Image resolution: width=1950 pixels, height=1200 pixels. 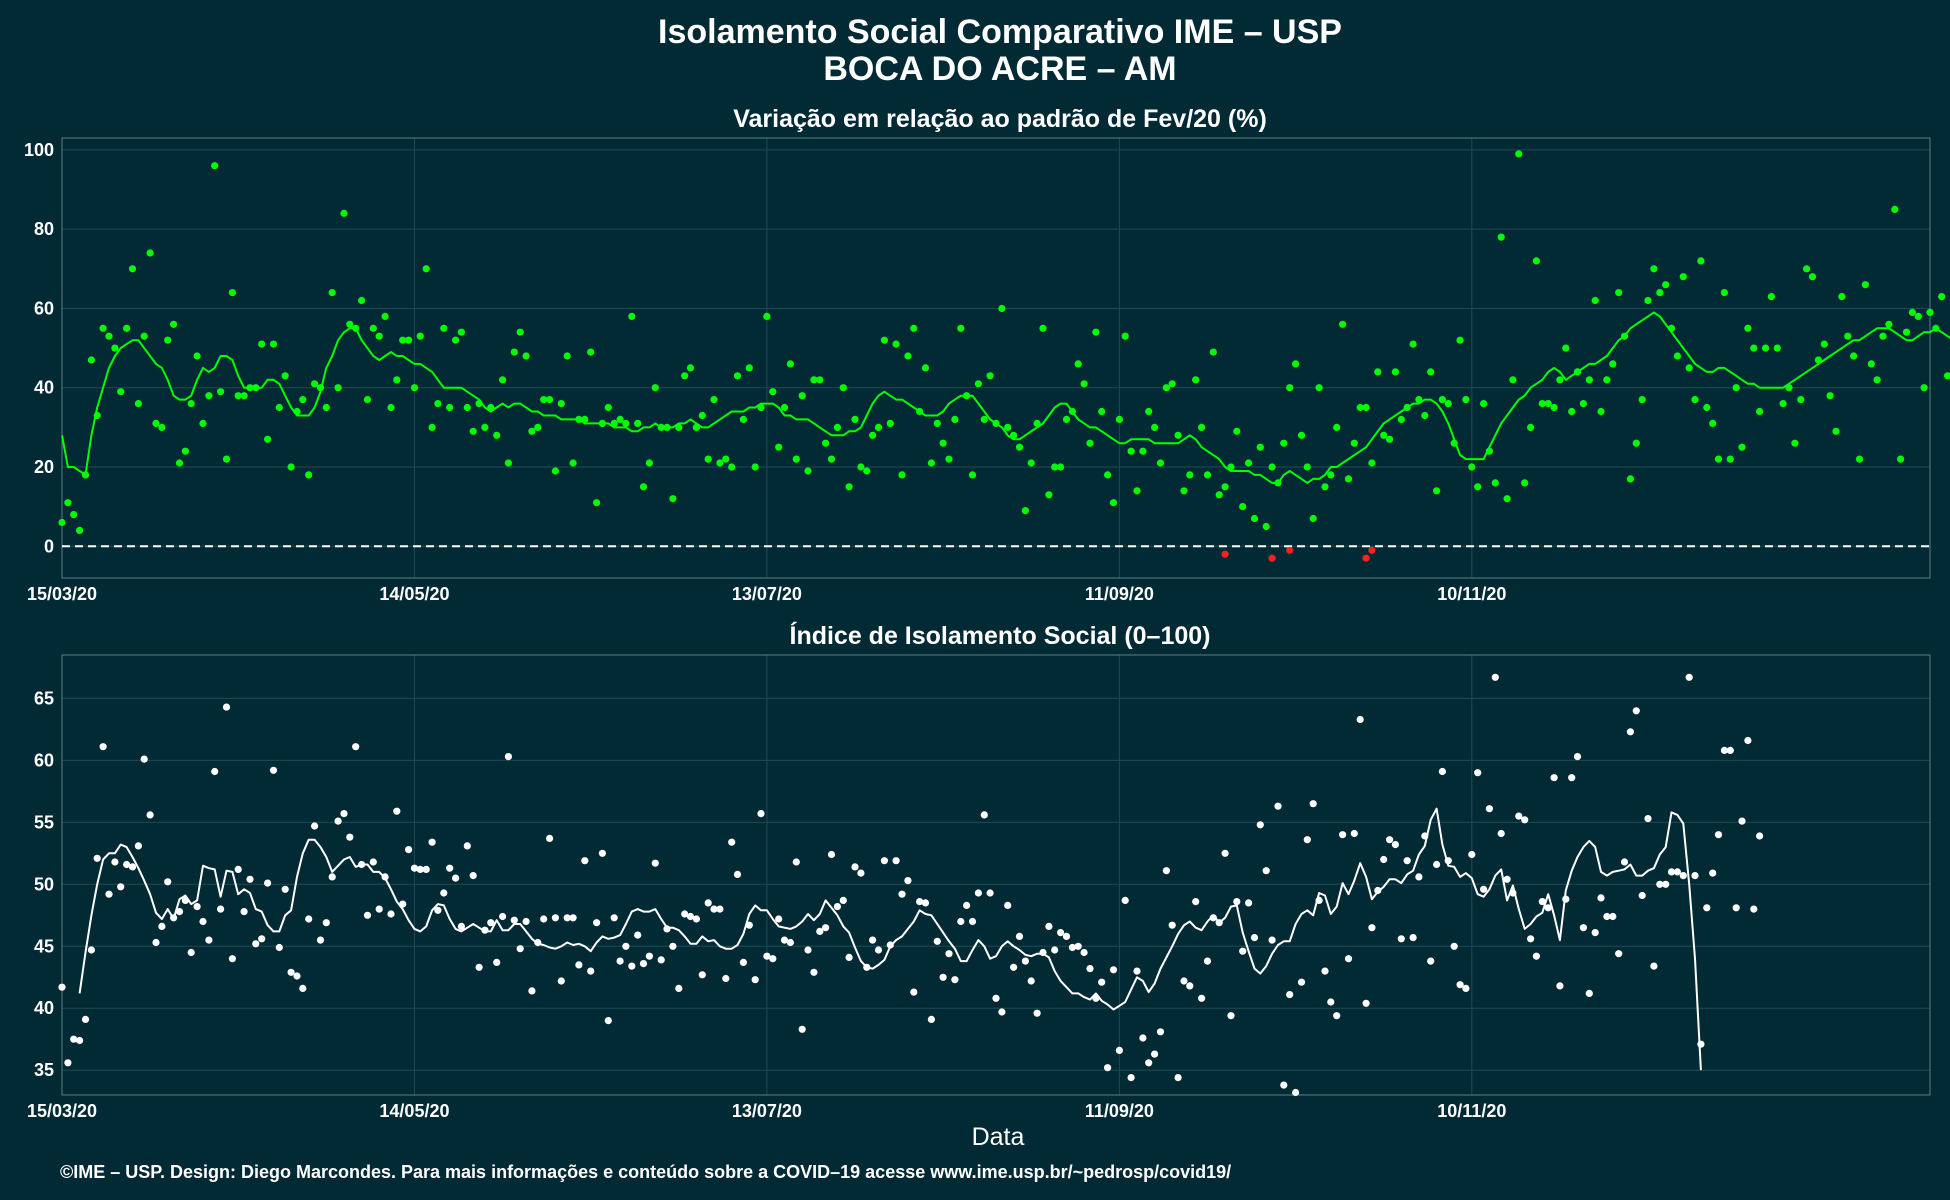 What do you see at coordinates (414, 1111) in the screenshot?
I see `p2-x-tick-label: 14/05/20` at bounding box center [414, 1111].